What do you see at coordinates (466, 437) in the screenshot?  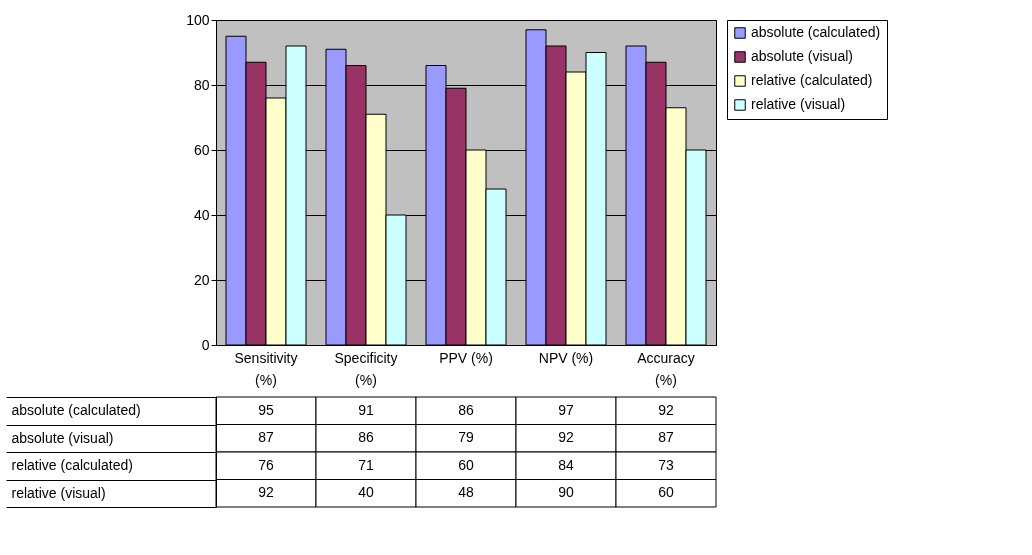 I see `data-label: 79` at bounding box center [466, 437].